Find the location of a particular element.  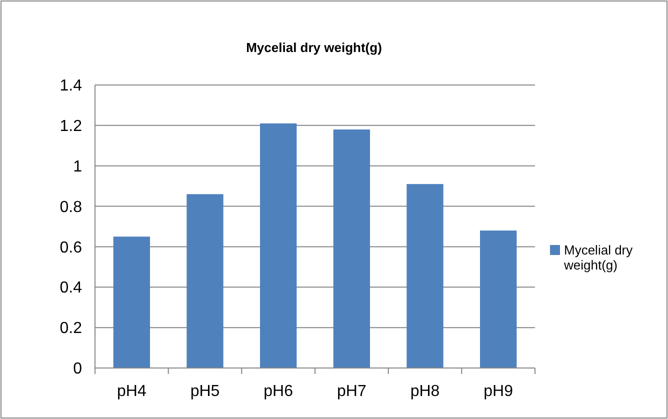

y-tick-label: 0 is located at coordinates (77, 369).